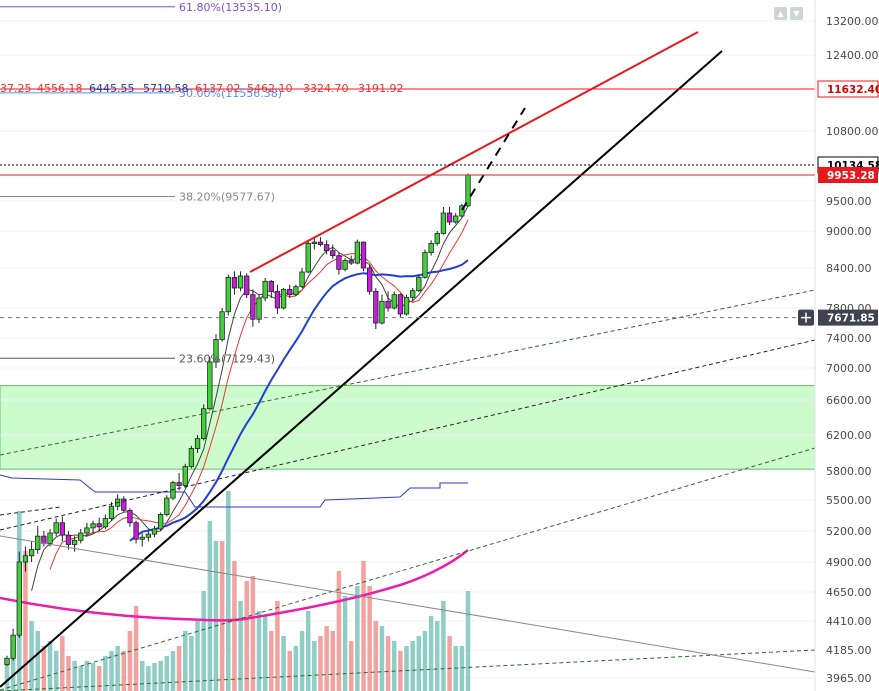  What do you see at coordinates (16, 88) in the screenshot?
I see `row-value: 37.25` at bounding box center [16, 88].